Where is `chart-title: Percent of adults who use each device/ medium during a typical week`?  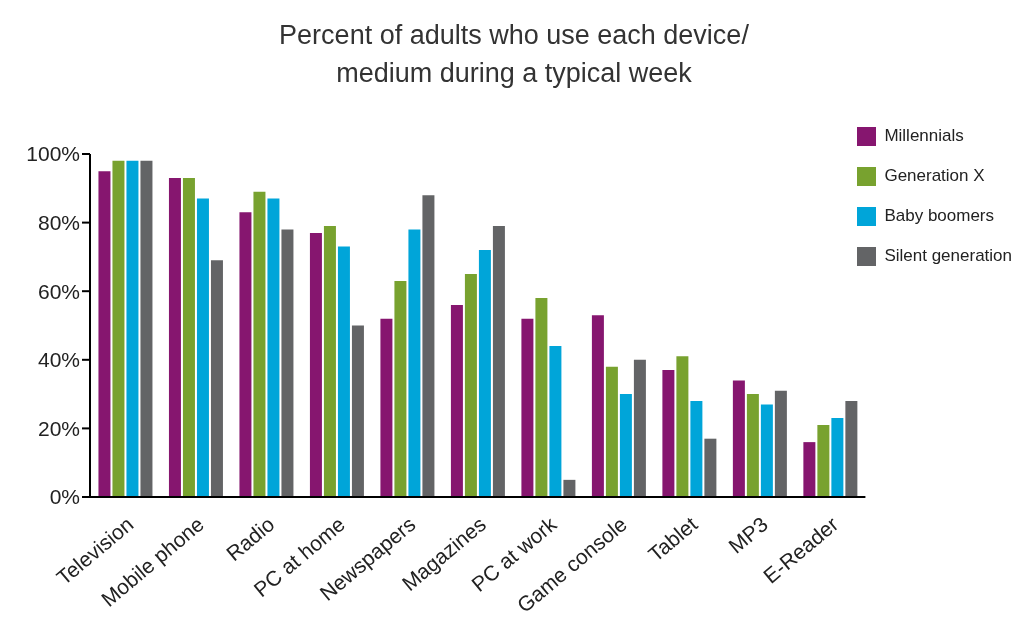
chart-title: Percent of adults who use each device/ medium during a typical week is located at coordinates (514, 54).